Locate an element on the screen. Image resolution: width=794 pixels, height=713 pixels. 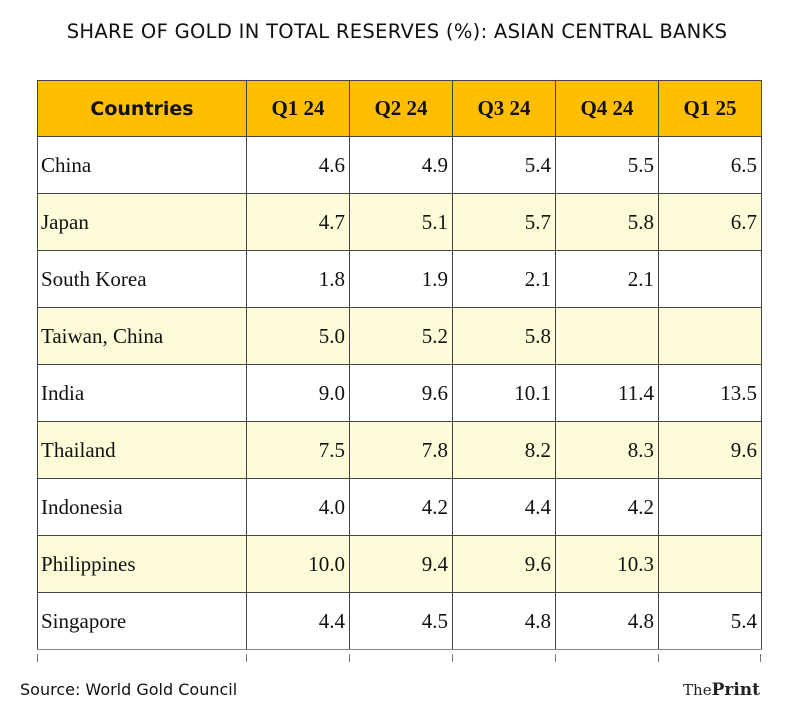
value-cell: 10.1 is located at coordinates (504, 393).